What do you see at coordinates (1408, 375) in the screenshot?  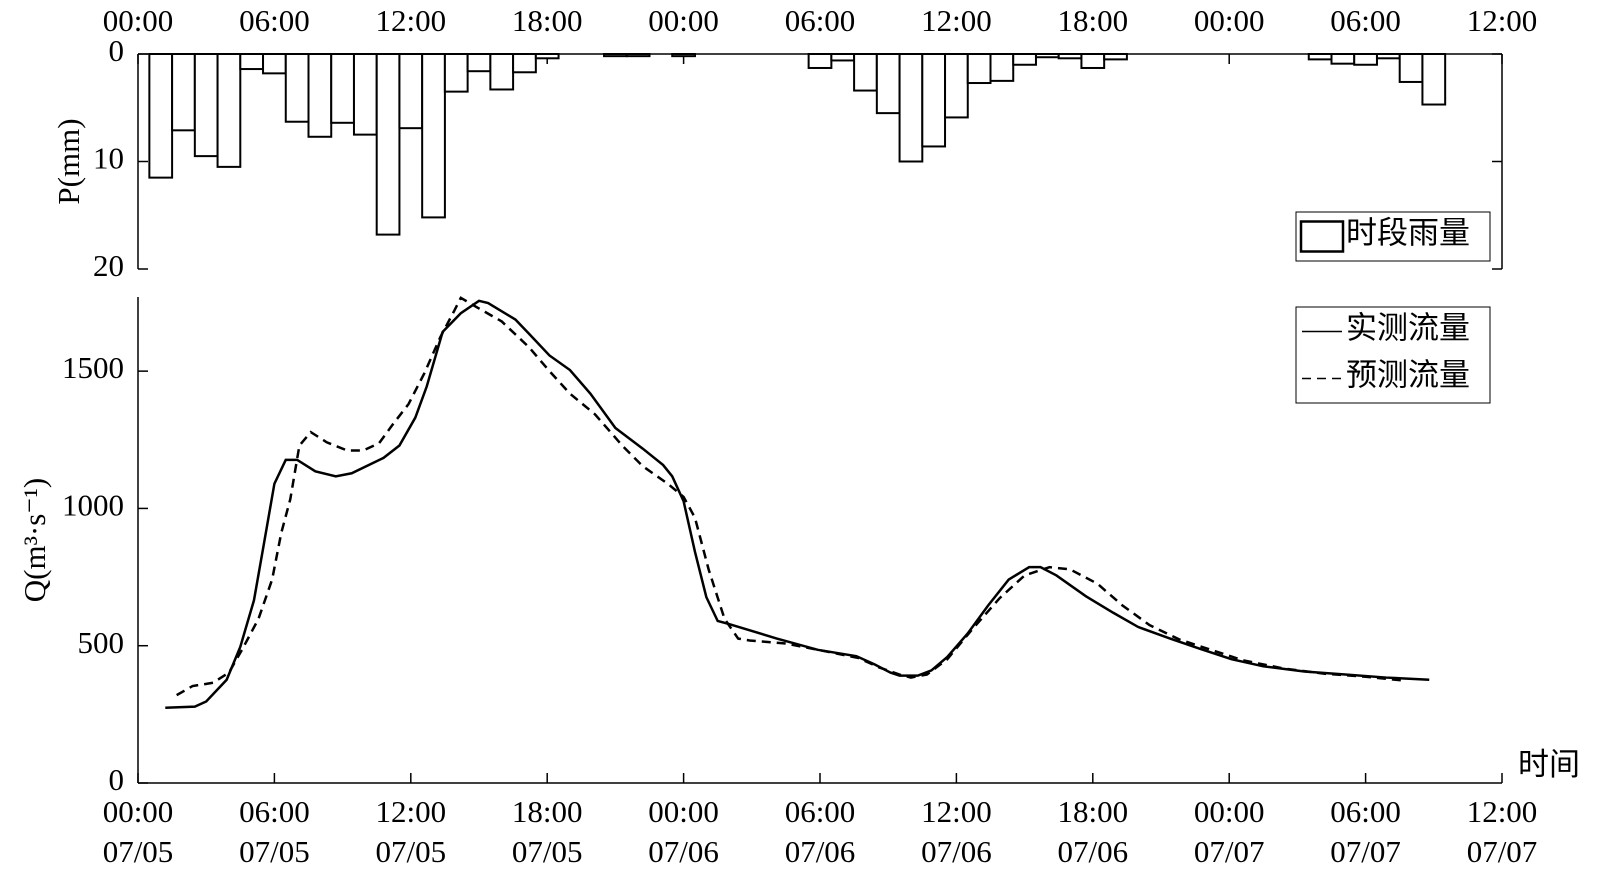 I see `legend-label: 预测流量` at bounding box center [1408, 375].